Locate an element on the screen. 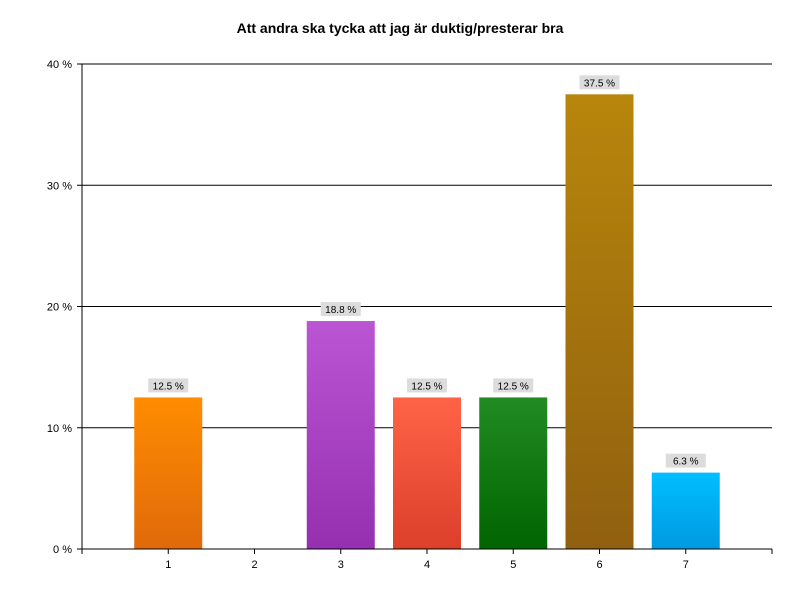  x-tick-label: 7 is located at coordinates (686, 565).